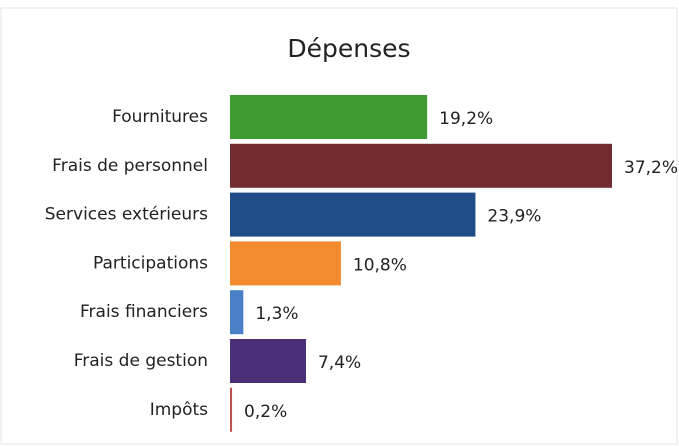  What do you see at coordinates (160, 117) in the screenshot?
I see `category-label: Fournitures` at bounding box center [160, 117].